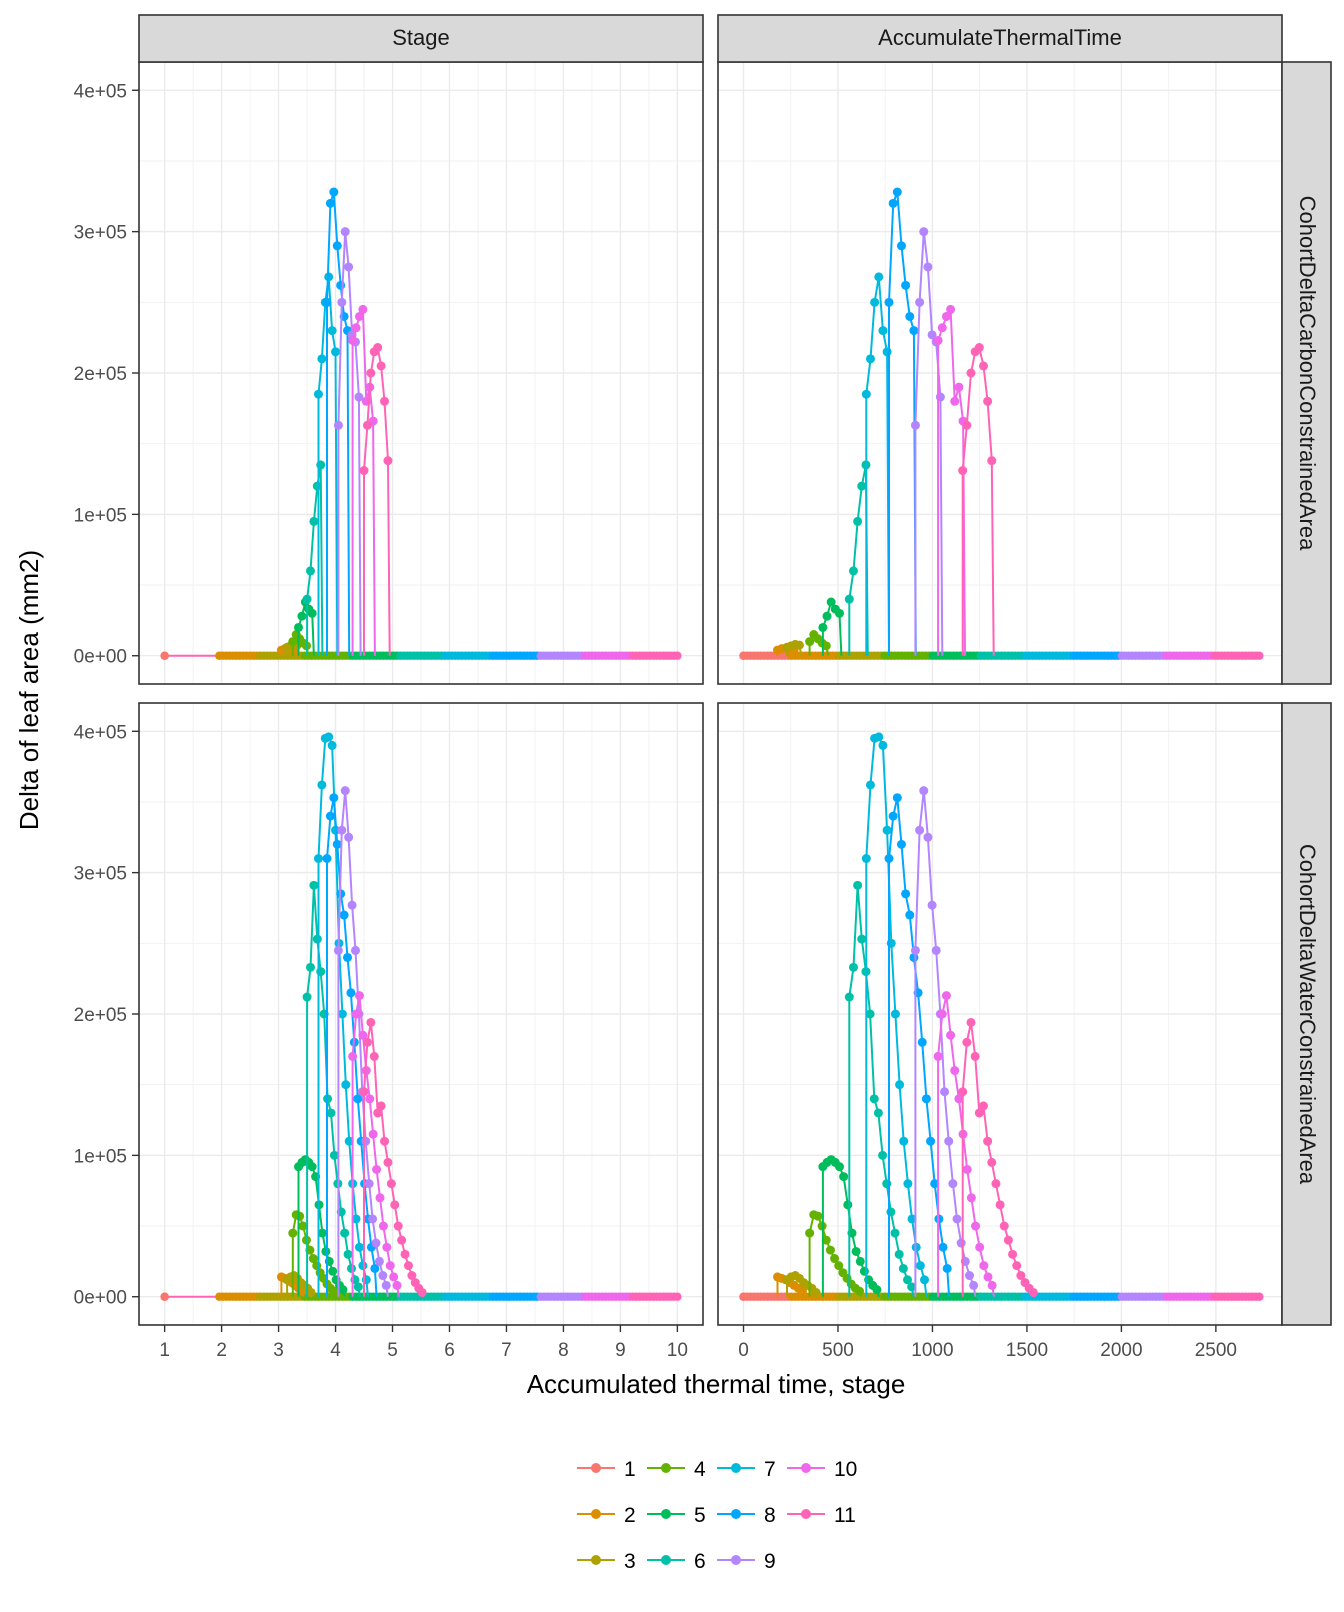 The image size is (1344, 1612). I want to click on y-tick-label: 4e+05, so click(100, 91).